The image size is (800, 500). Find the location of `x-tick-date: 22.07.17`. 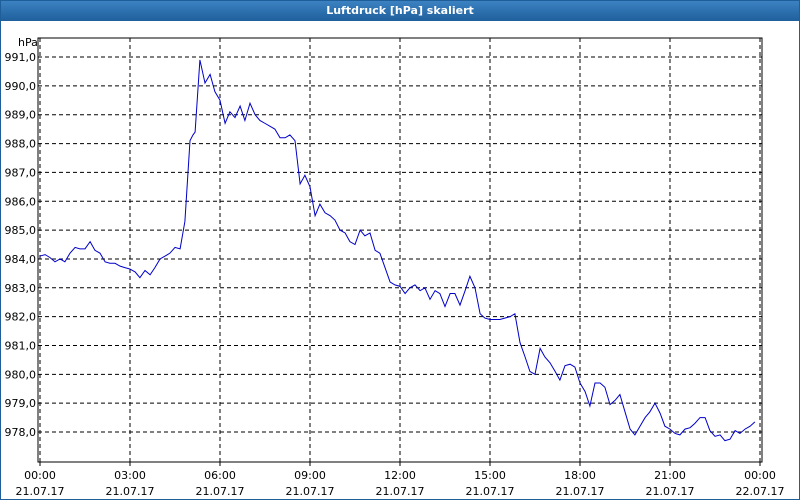

x-tick-date: 22.07.17 is located at coordinates (760, 491).